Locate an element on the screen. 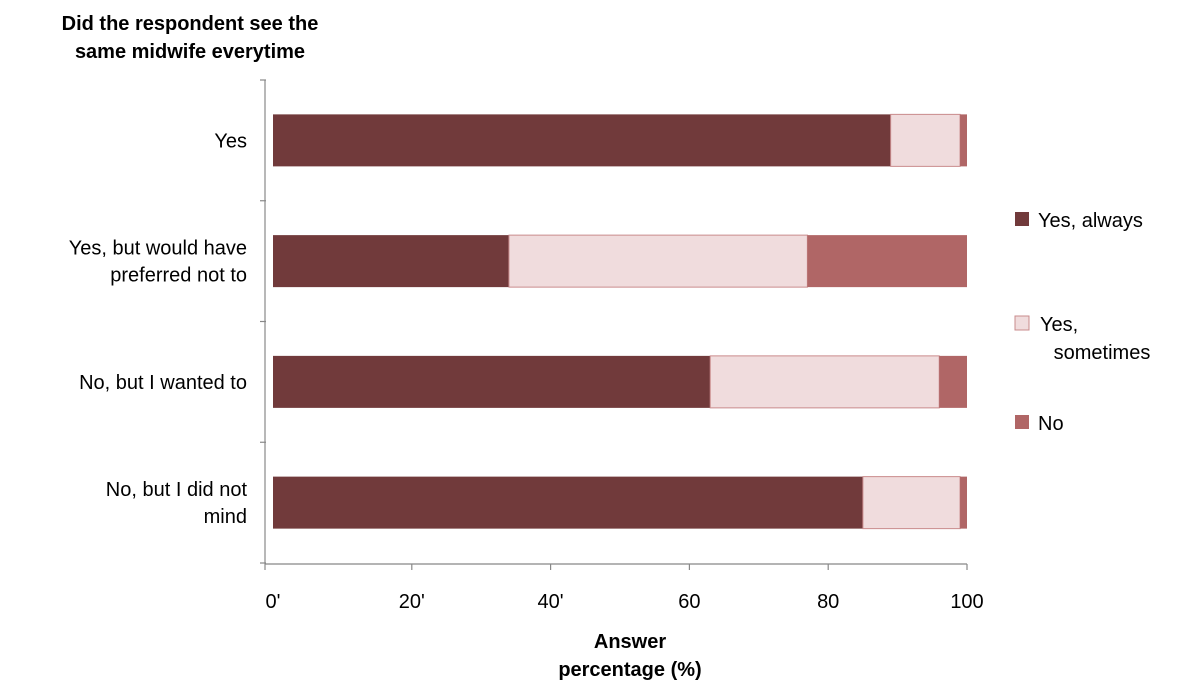 The image size is (1190, 691). legend-label: Yes, sometimes is located at coordinates (1095, 339).